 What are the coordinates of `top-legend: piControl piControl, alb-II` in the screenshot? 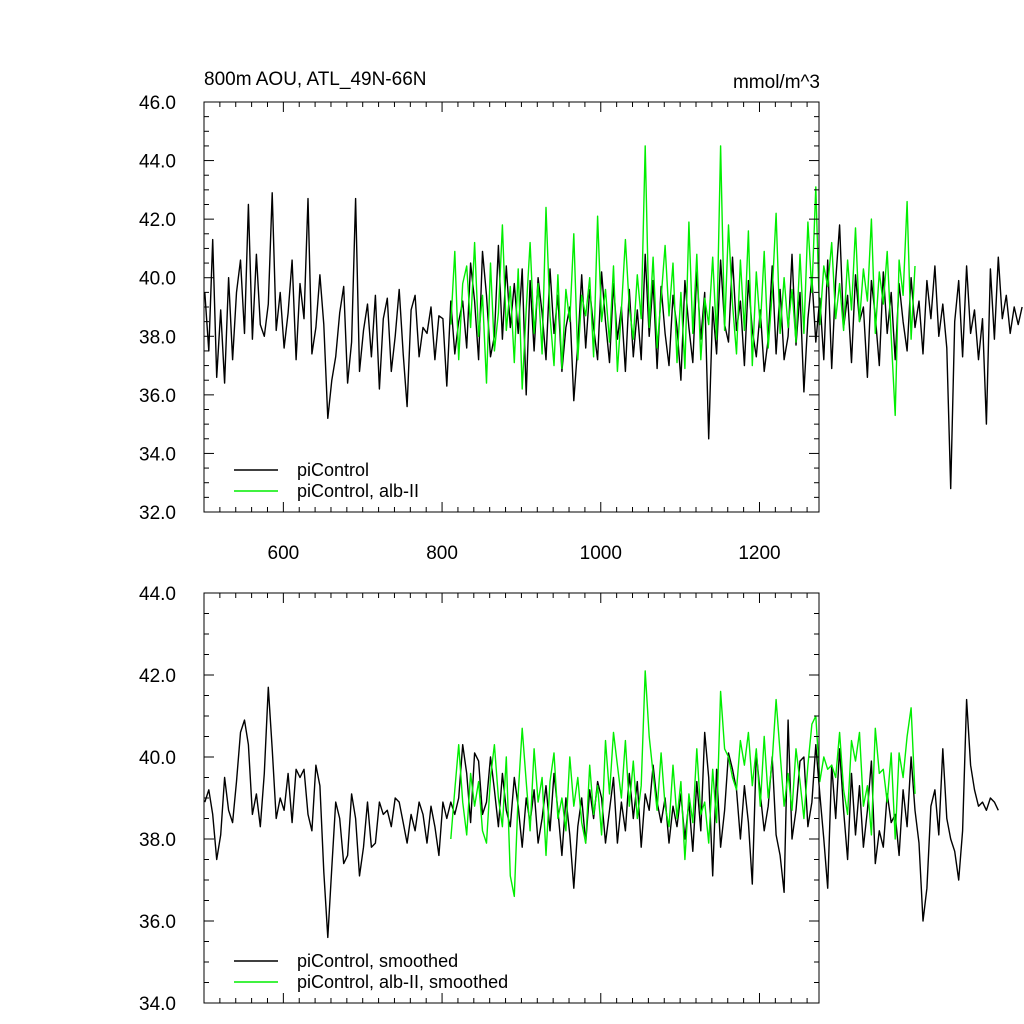 It's located at (326, 480).